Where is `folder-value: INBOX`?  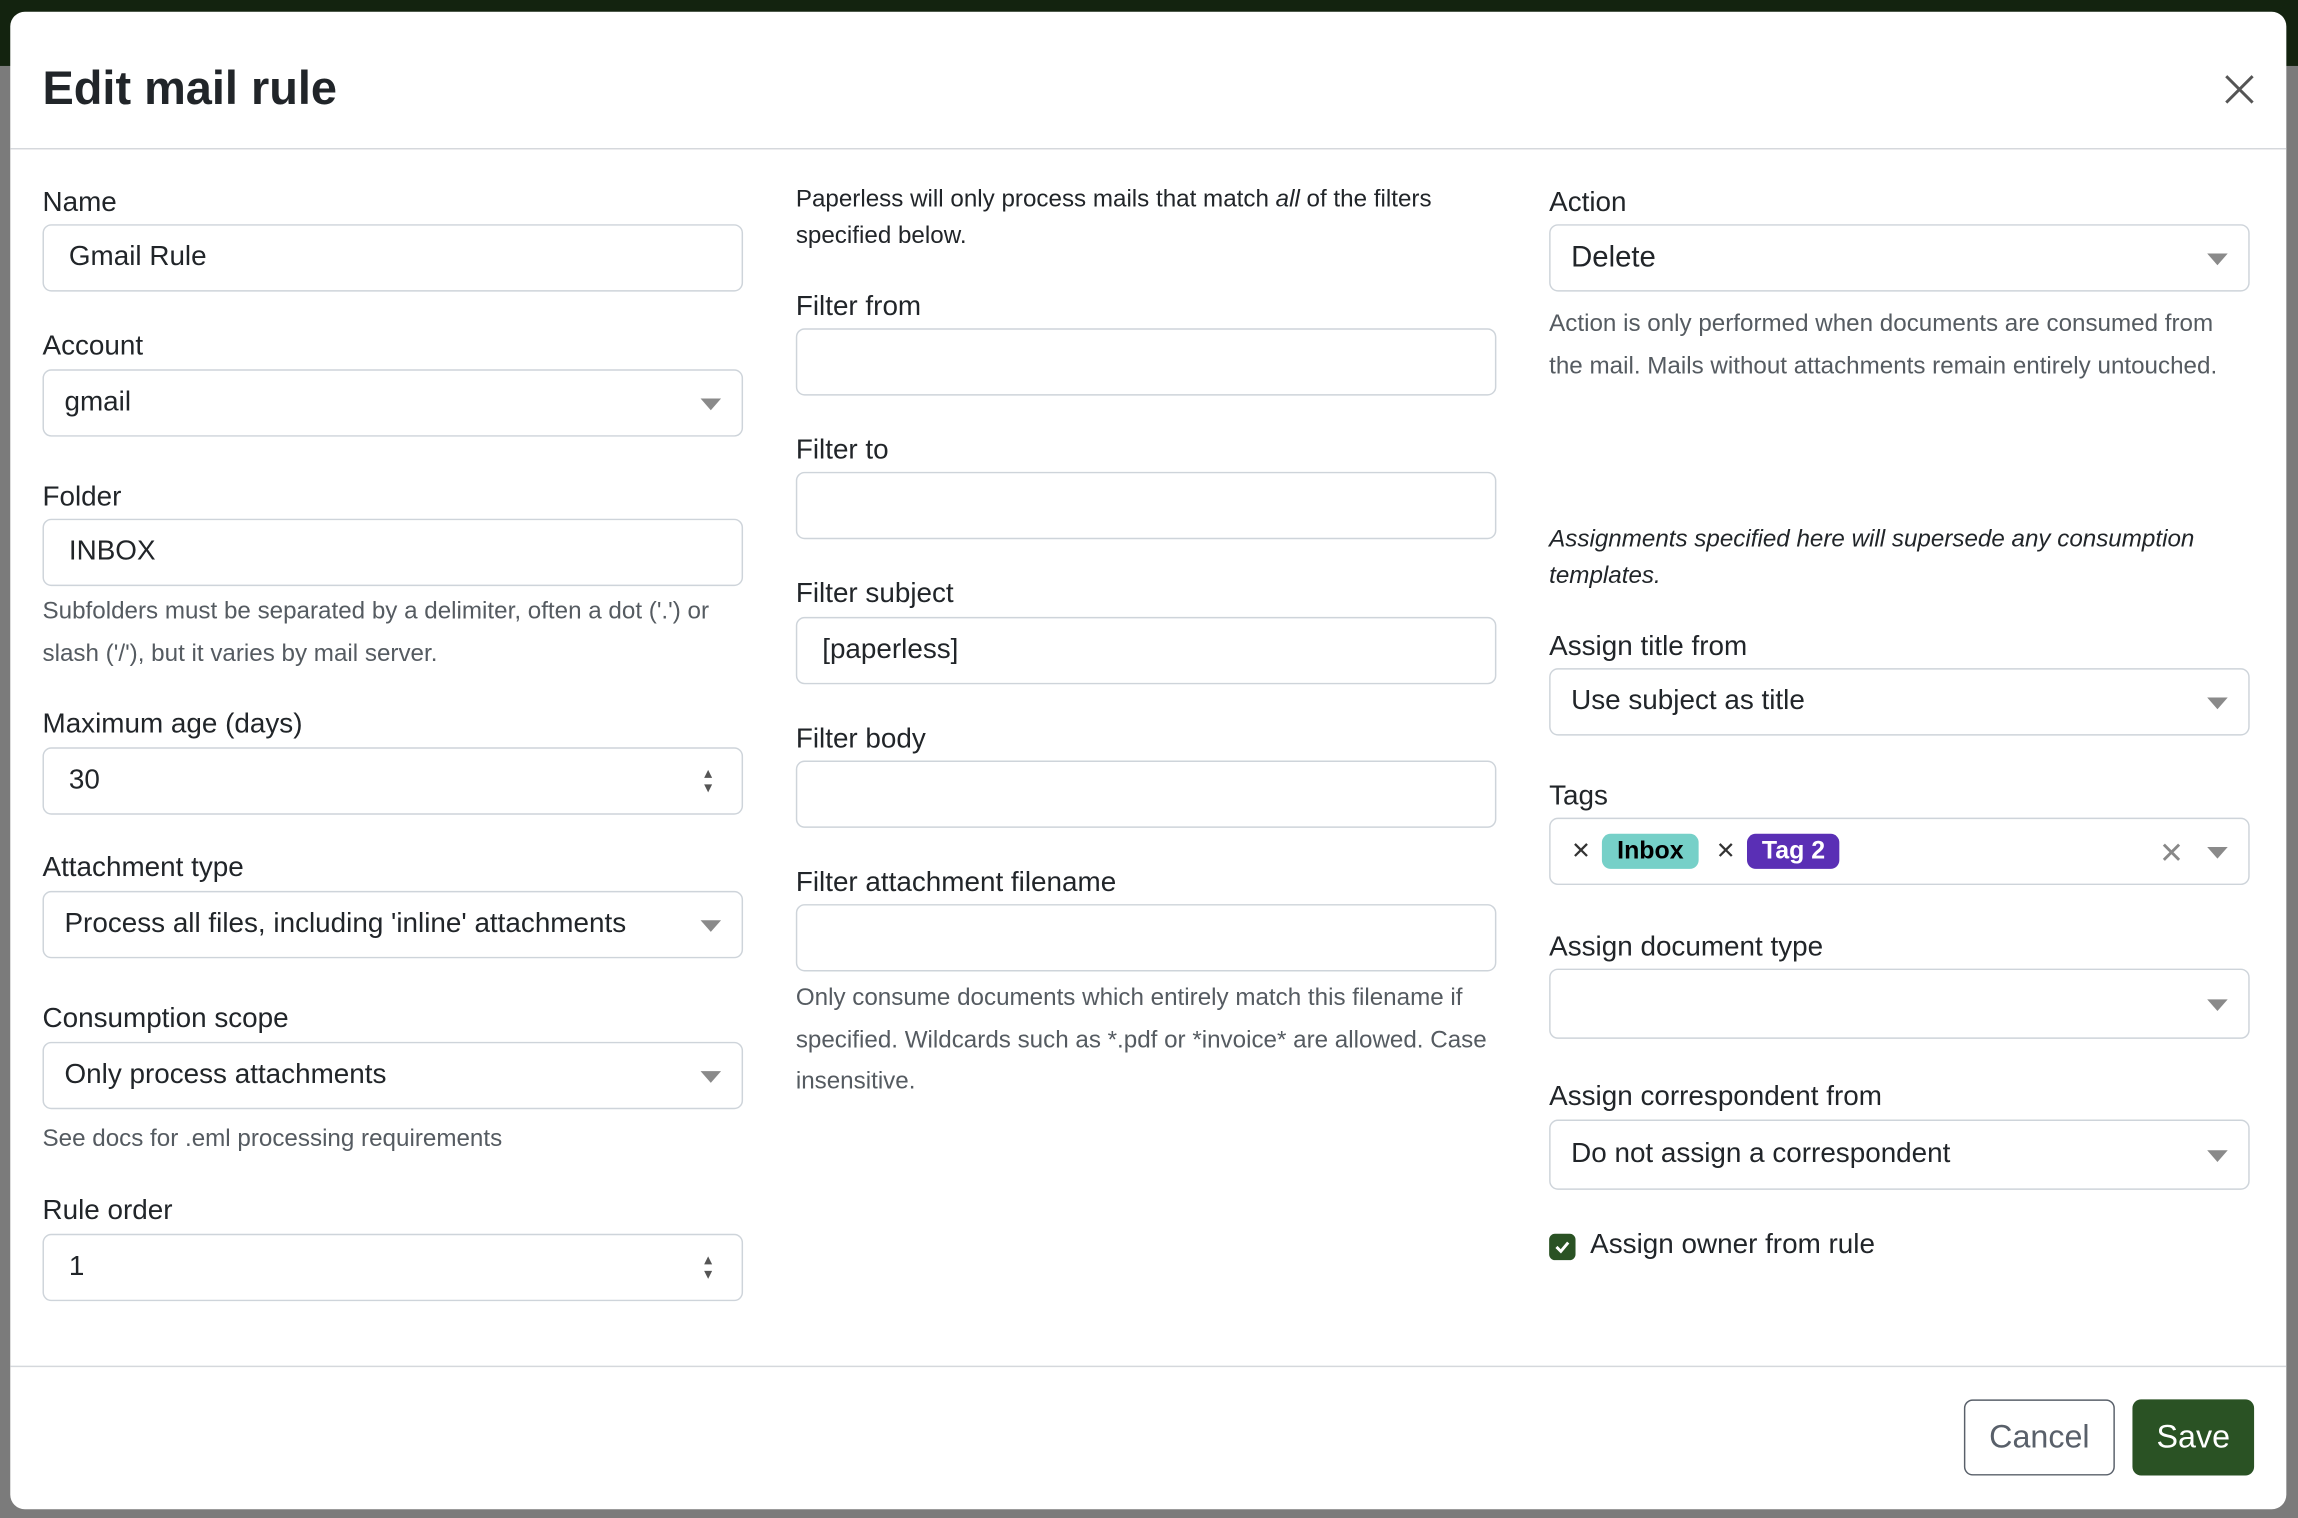 folder-value: INBOX is located at coordinates (112, 552).